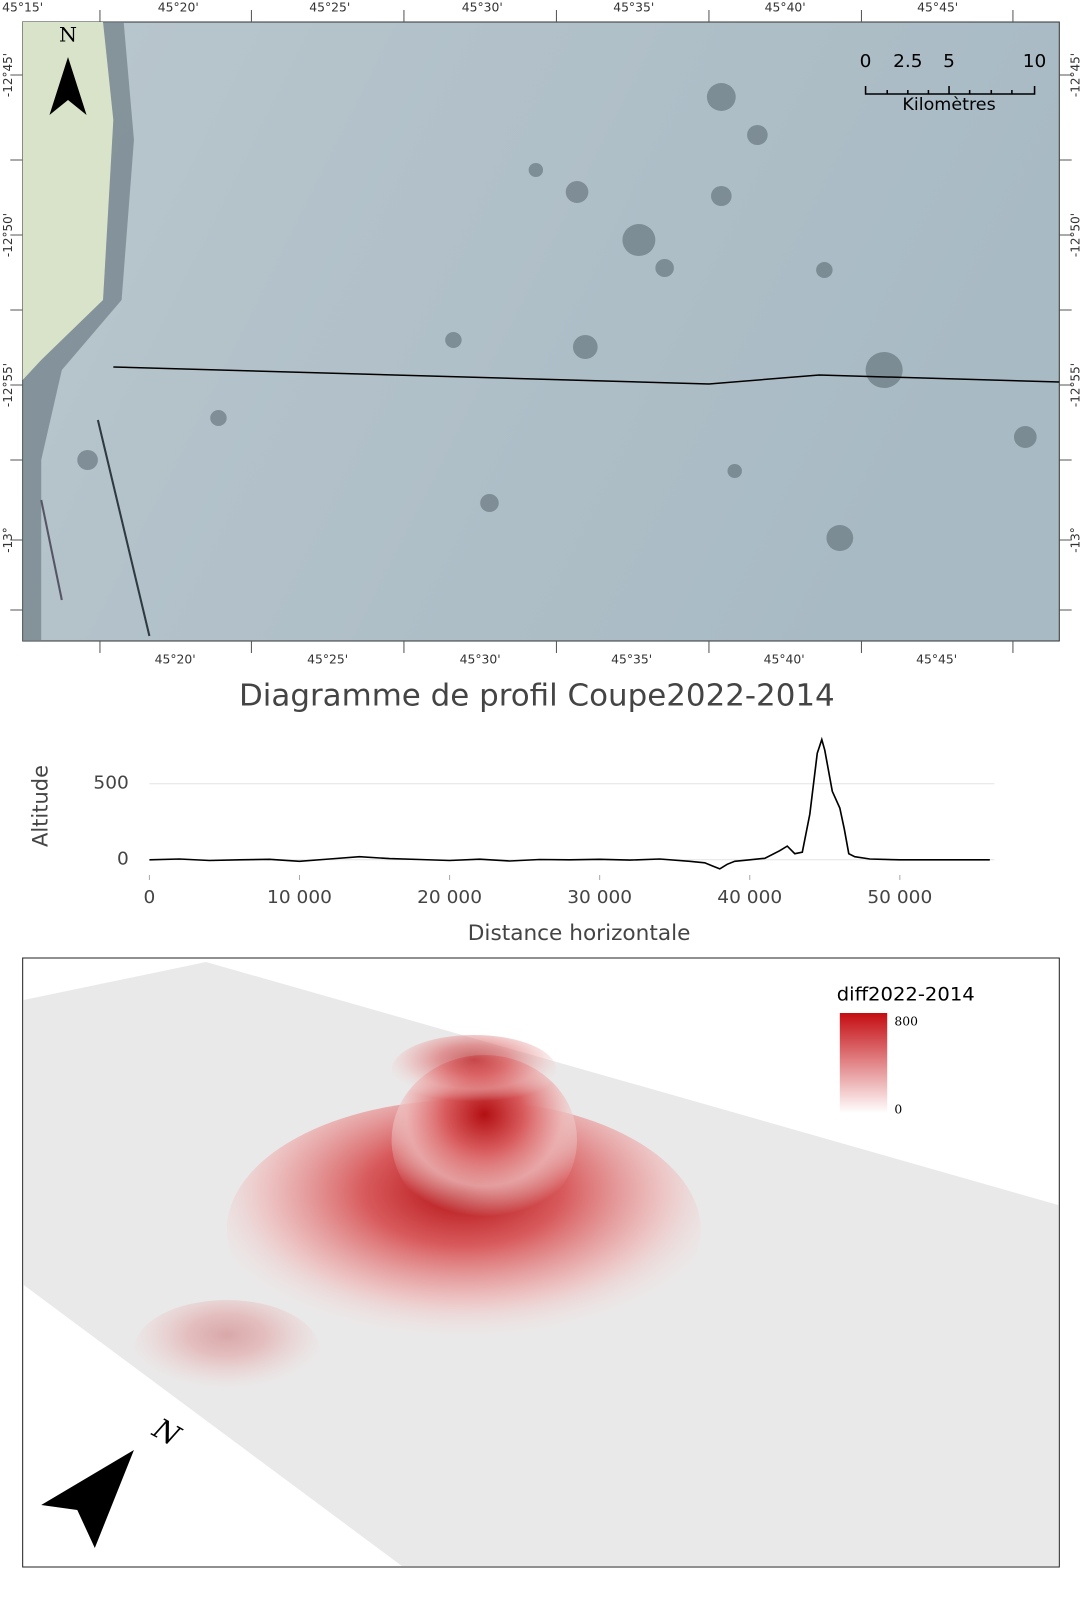 The height and width of the screenshot is (1615, 1083). What do you see at coordinates (68, 86) in the screenshot?
I see `north-arrow` at bounding box center [68, 86].